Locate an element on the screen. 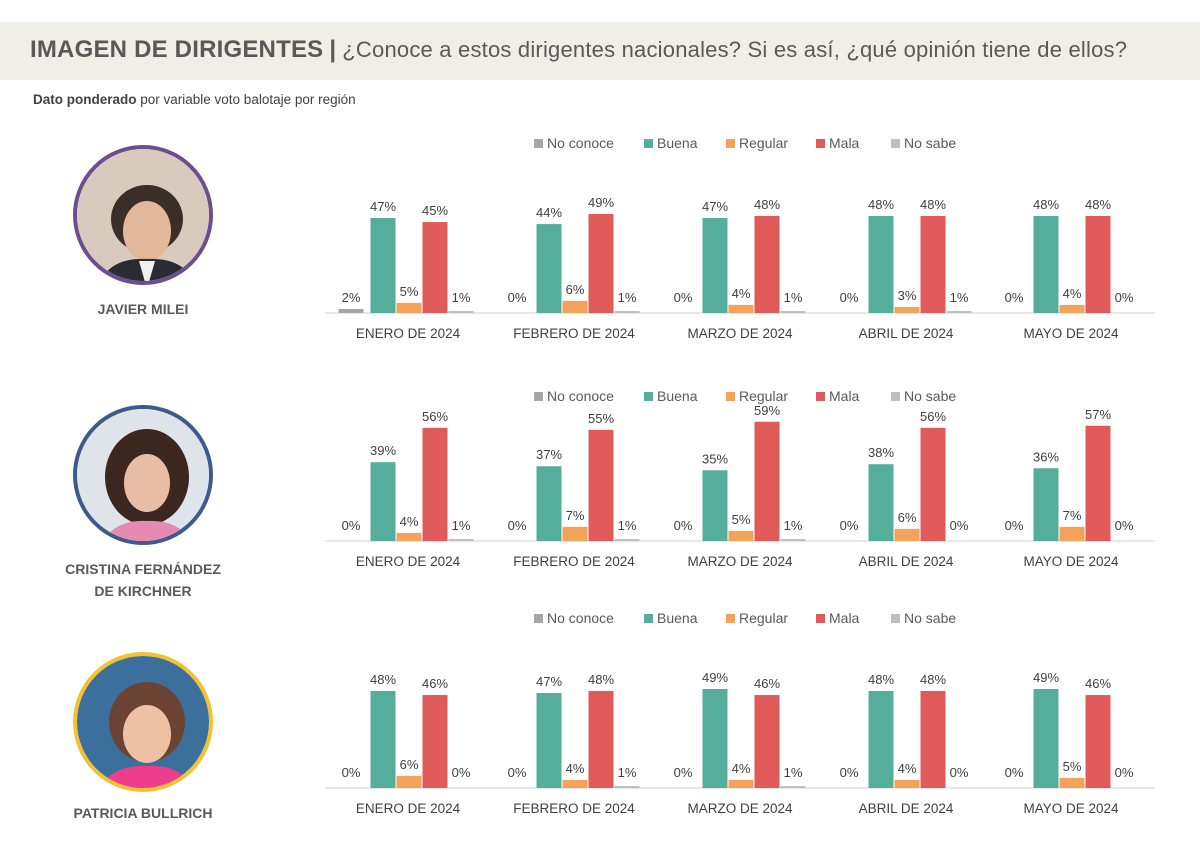  legend-label-2-0: No conoce is located at coordinates (580, 618).